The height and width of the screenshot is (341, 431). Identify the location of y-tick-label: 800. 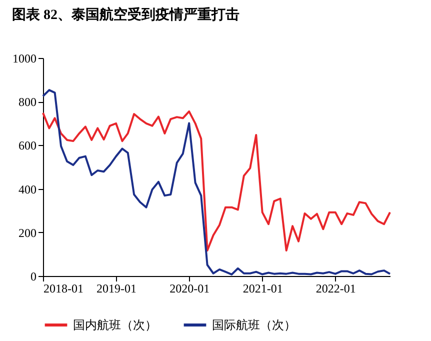
(27, 102).